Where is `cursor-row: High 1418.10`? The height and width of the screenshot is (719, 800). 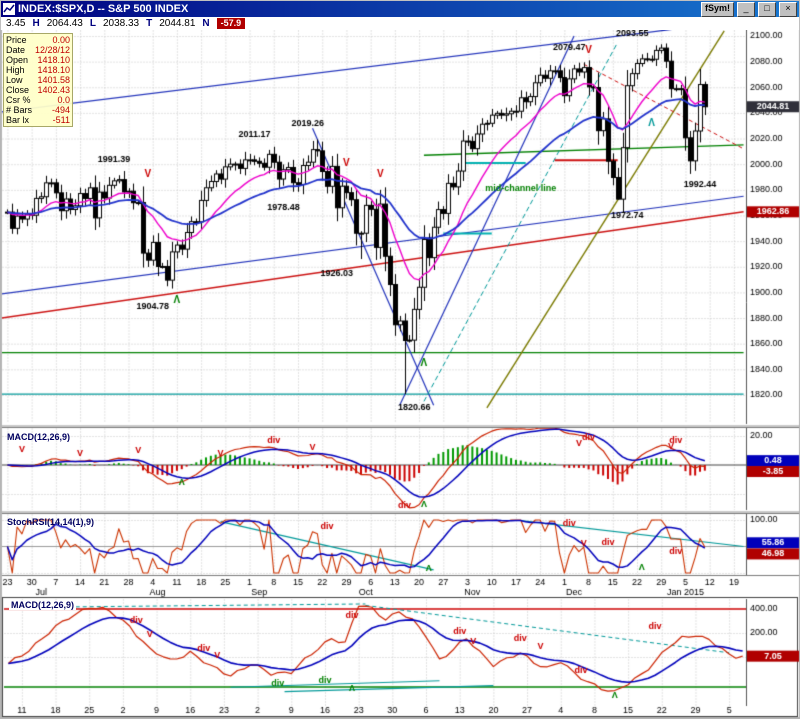
cursor-row: High 1418.10 is located at coordinates (38, 70).